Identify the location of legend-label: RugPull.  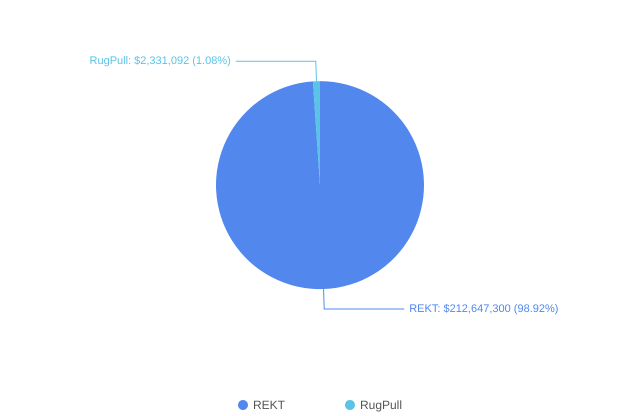
(381, 405).